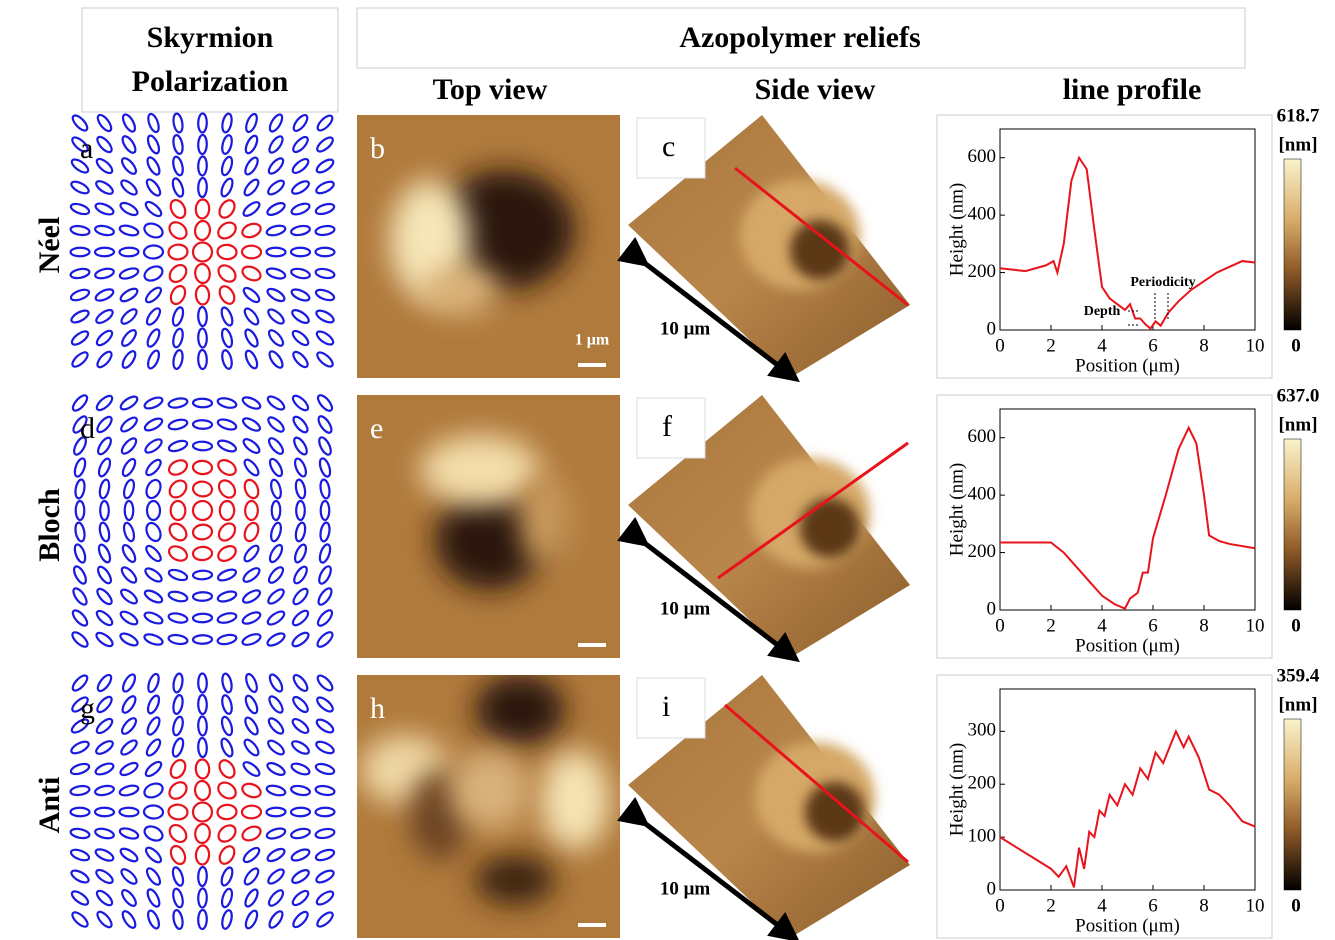  Describe the element at coordinates (1255, 625) in the screenshot. I see `x-tick-label: 10` at that location.